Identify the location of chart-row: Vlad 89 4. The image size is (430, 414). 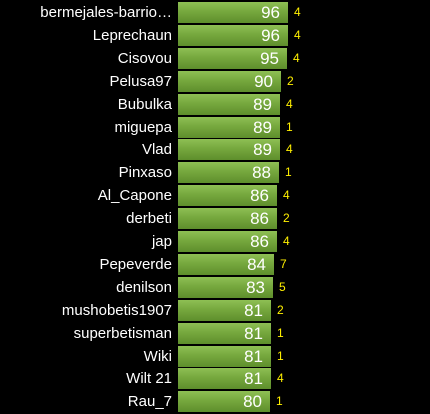
(215, 149).